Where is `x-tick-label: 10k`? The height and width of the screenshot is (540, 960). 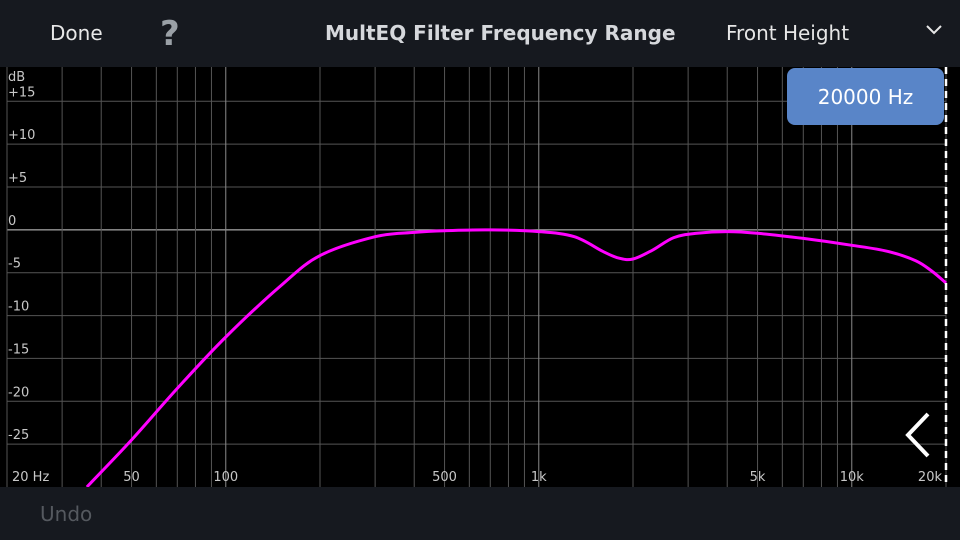
x-tick-label: 10k is located at coordinates (852, 477).